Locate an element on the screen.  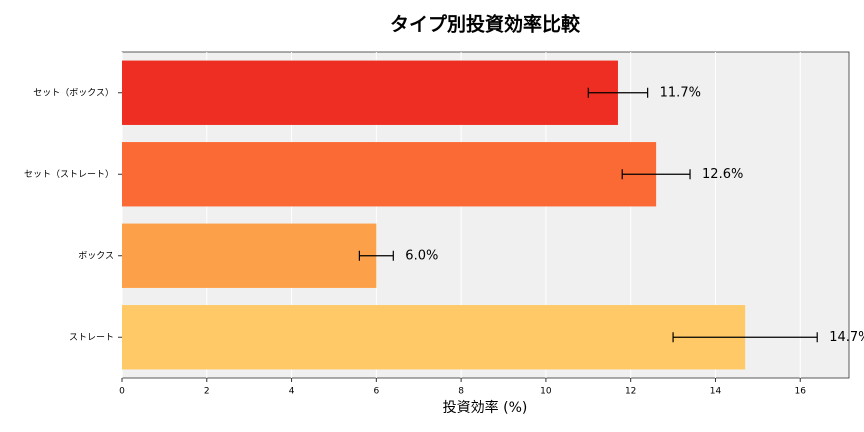
y-tick-label: セット（ボックス） is located at coordinates (73, 92).